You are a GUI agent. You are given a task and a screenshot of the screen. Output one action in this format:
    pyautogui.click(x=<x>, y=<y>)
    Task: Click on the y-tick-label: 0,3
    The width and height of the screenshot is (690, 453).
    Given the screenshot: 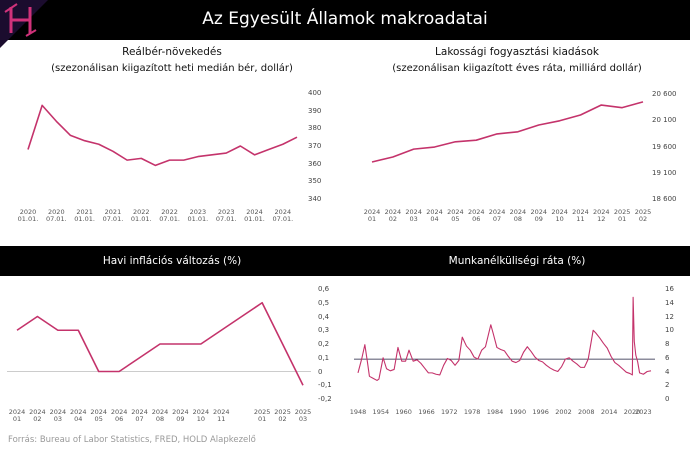 What is the action you would take?
    pyautogui.click(x=324, y=330)
    